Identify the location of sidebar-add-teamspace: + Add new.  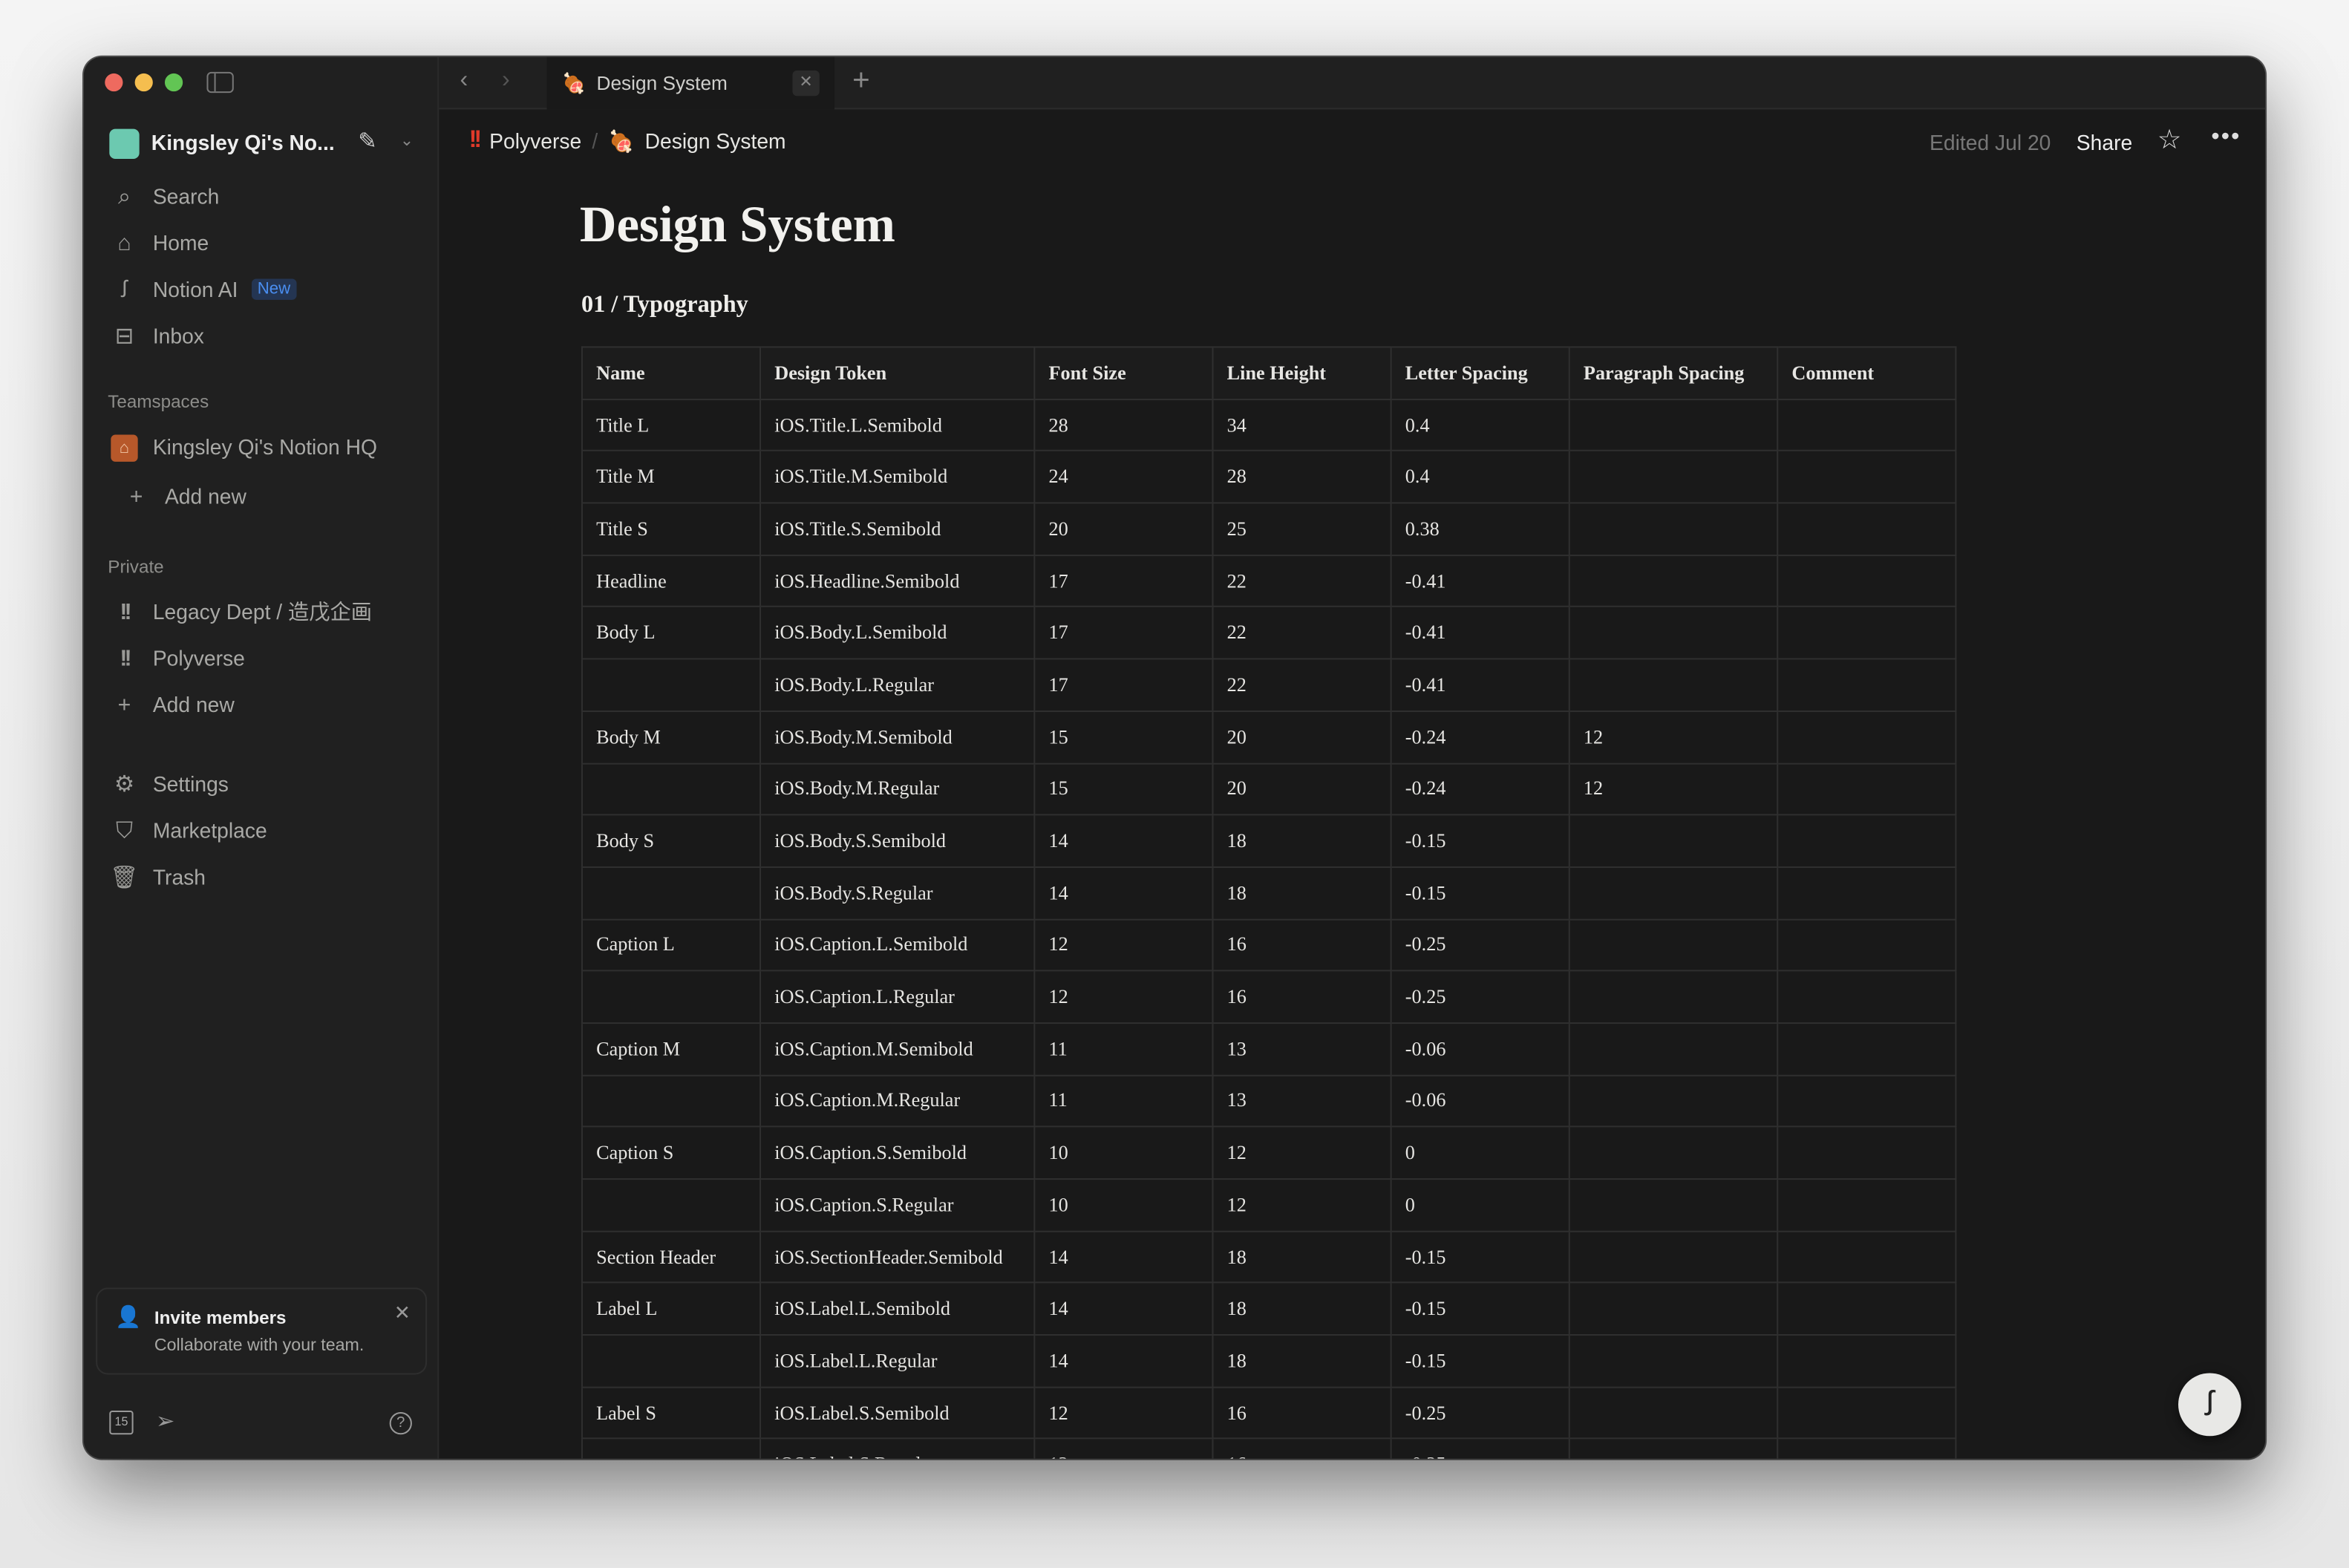
(183, 496).